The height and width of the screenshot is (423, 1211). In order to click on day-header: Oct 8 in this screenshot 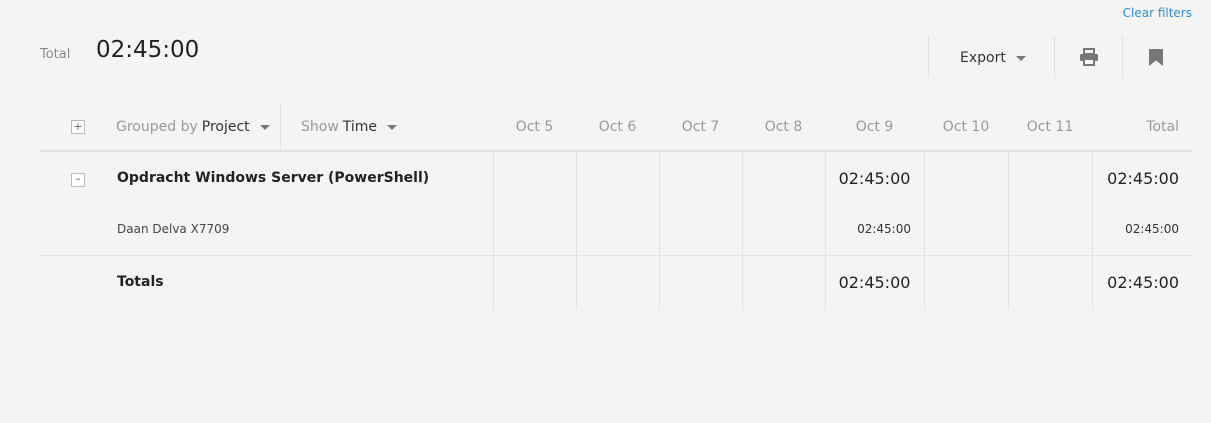, I will do `click(783, 127)`.